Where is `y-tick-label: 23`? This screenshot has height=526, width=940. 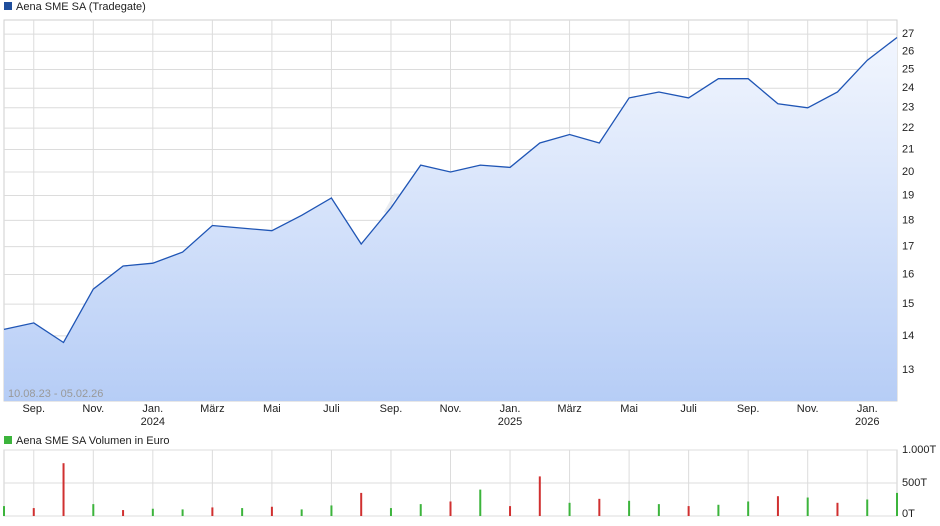 y-tick-label: 23 is located at coordinates (908, 108).